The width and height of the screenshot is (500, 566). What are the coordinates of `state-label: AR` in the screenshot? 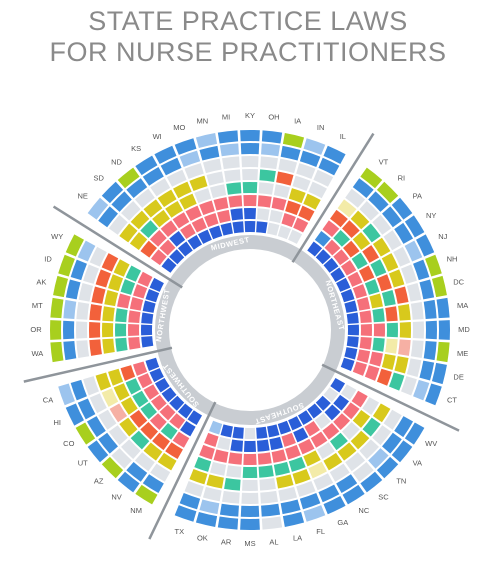 It's located at (226, 542).